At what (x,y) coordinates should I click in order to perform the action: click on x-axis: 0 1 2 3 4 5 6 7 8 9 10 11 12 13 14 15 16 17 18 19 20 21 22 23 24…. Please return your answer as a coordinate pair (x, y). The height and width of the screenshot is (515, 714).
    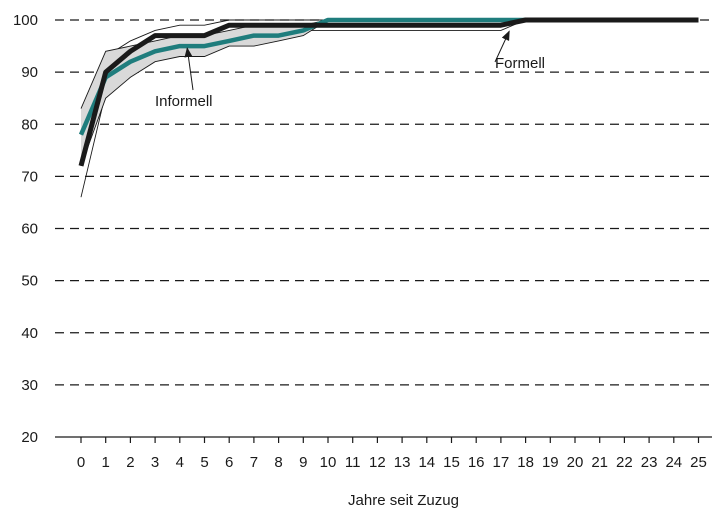
    Looking at the image, I should click on (383, 453).